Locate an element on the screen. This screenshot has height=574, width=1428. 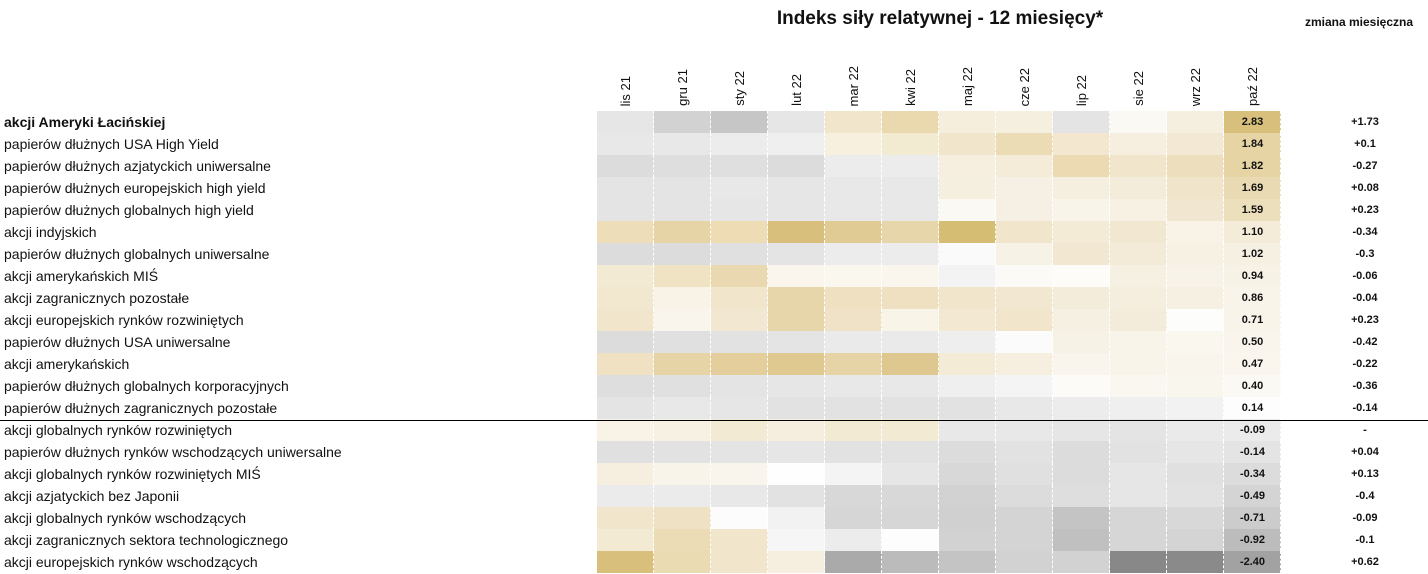
monthly-change: +0.04 is located at coordinates (1365, 452).